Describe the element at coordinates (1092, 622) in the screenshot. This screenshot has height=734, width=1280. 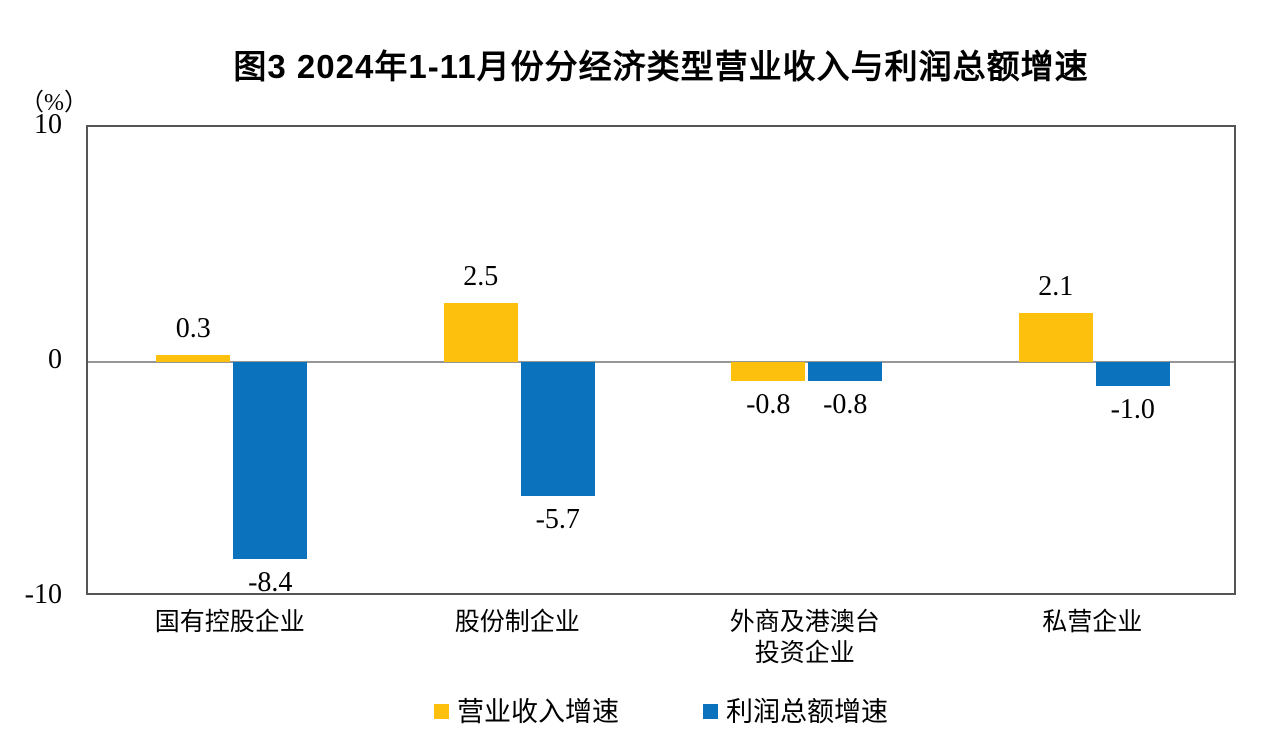
I see `x-category-label: 私营企业` at that location.